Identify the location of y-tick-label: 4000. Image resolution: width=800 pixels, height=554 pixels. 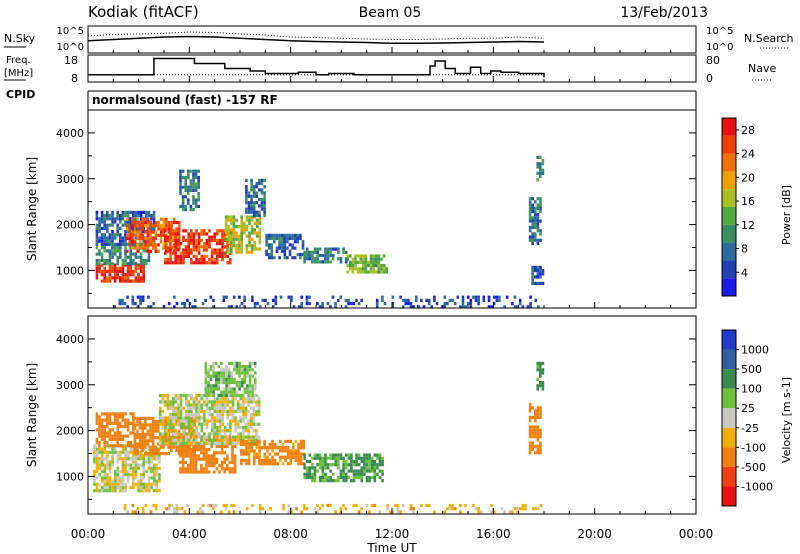
(70, 133).